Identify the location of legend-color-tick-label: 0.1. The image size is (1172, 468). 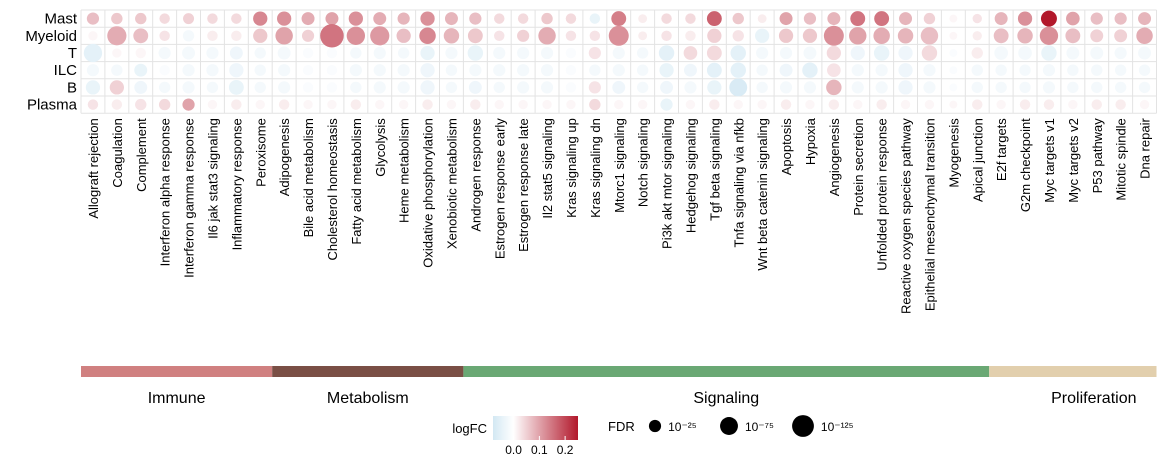
(539, 450).